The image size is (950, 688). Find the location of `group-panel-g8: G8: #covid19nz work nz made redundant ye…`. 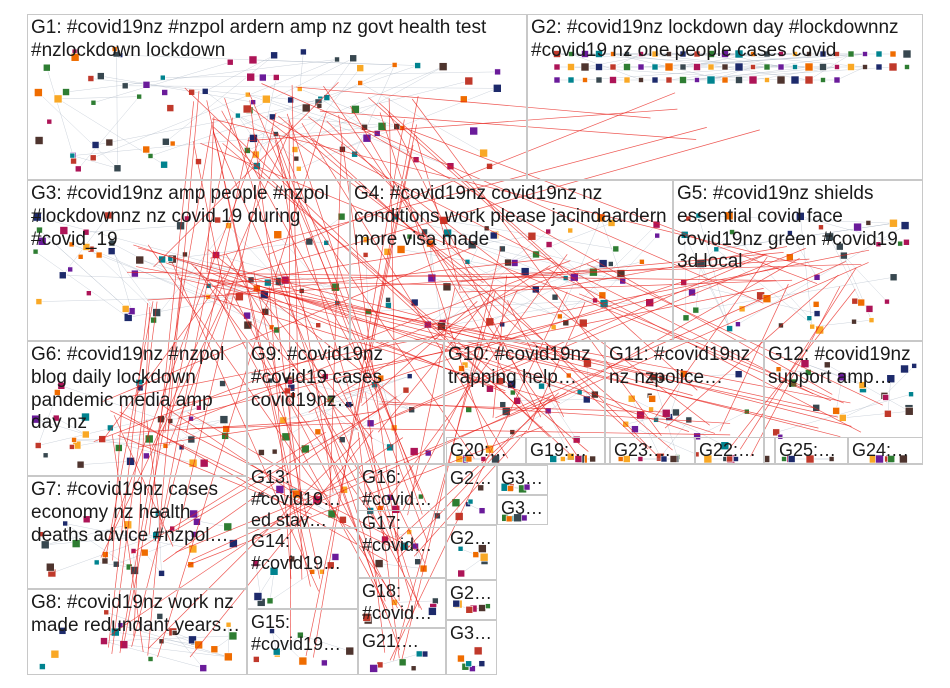

group-panel-g8: G8: #covid19nz work nz made redundant ye… is located at coordinates (137, 632).